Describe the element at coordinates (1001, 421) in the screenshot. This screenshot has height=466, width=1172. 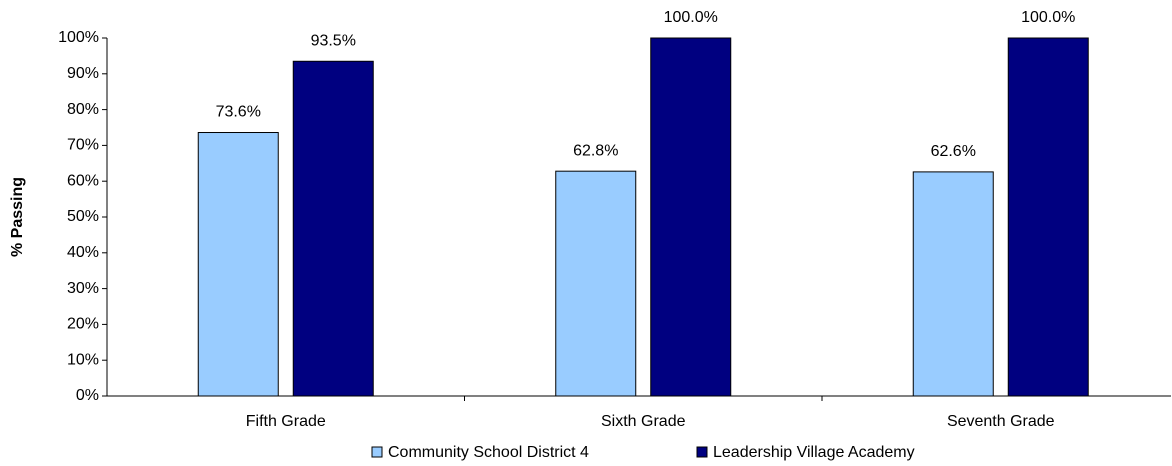
I see `x-tick-label: Seventh Grade` at that location.